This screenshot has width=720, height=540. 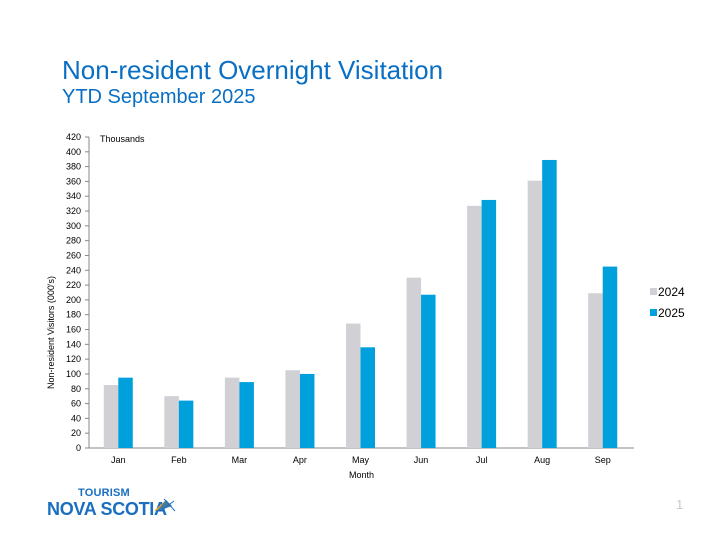 What do you see at coordinates (603, 460) in the screenshot?
I see `x-tick-label: Sep` at bounding box center [603, 460].